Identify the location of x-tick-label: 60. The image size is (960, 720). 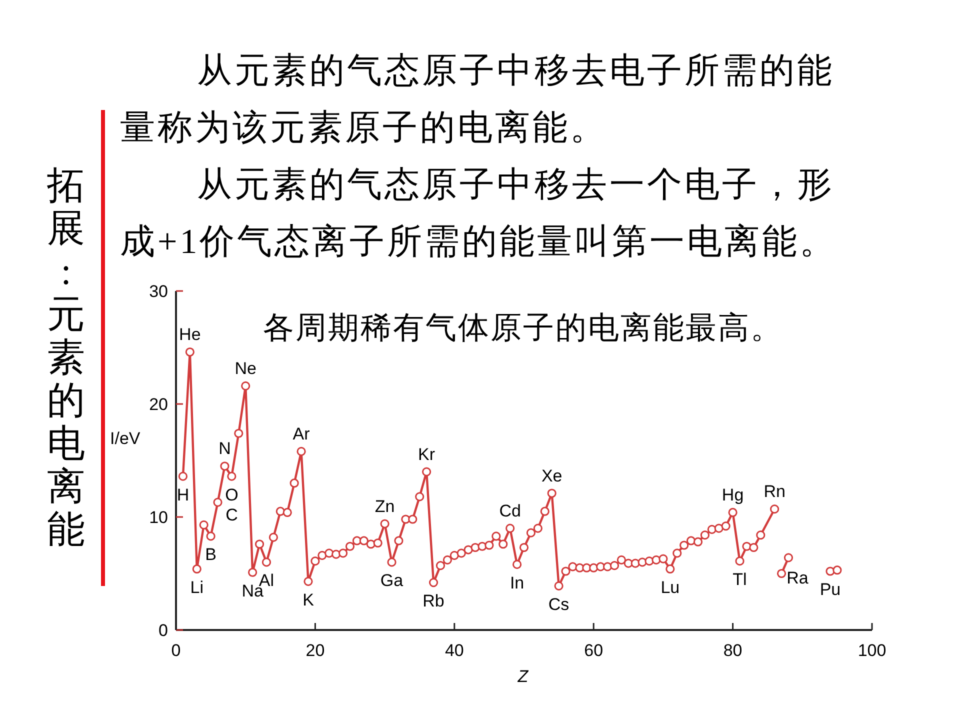
(594, 650).